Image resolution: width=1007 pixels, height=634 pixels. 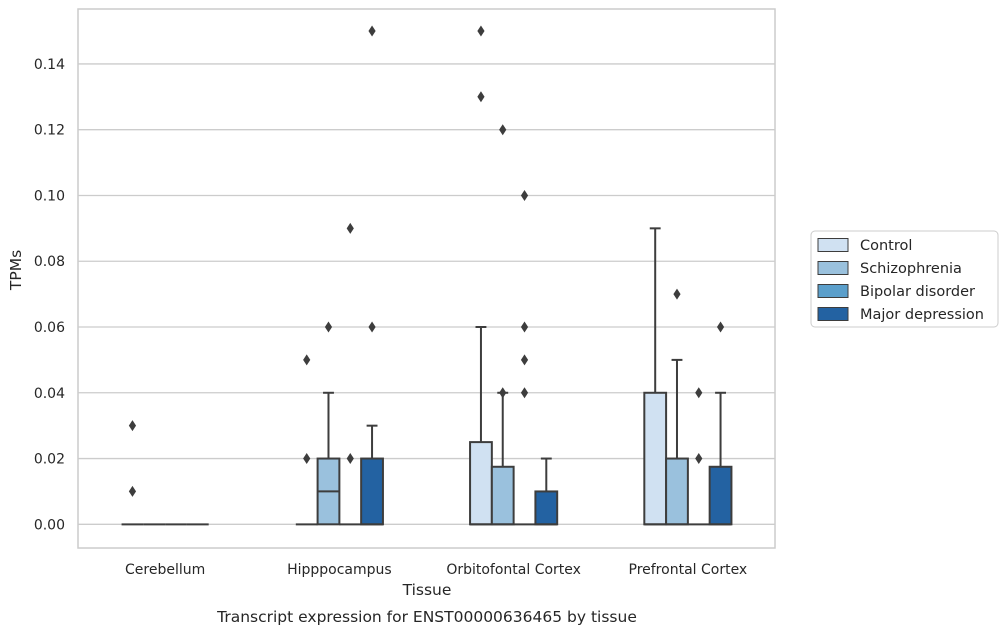 What do you see at coordinates (513, 570) in the screenshot?
I see `x-tick-label: Orbitofontal Cortex` at bounding box center [513, 570].